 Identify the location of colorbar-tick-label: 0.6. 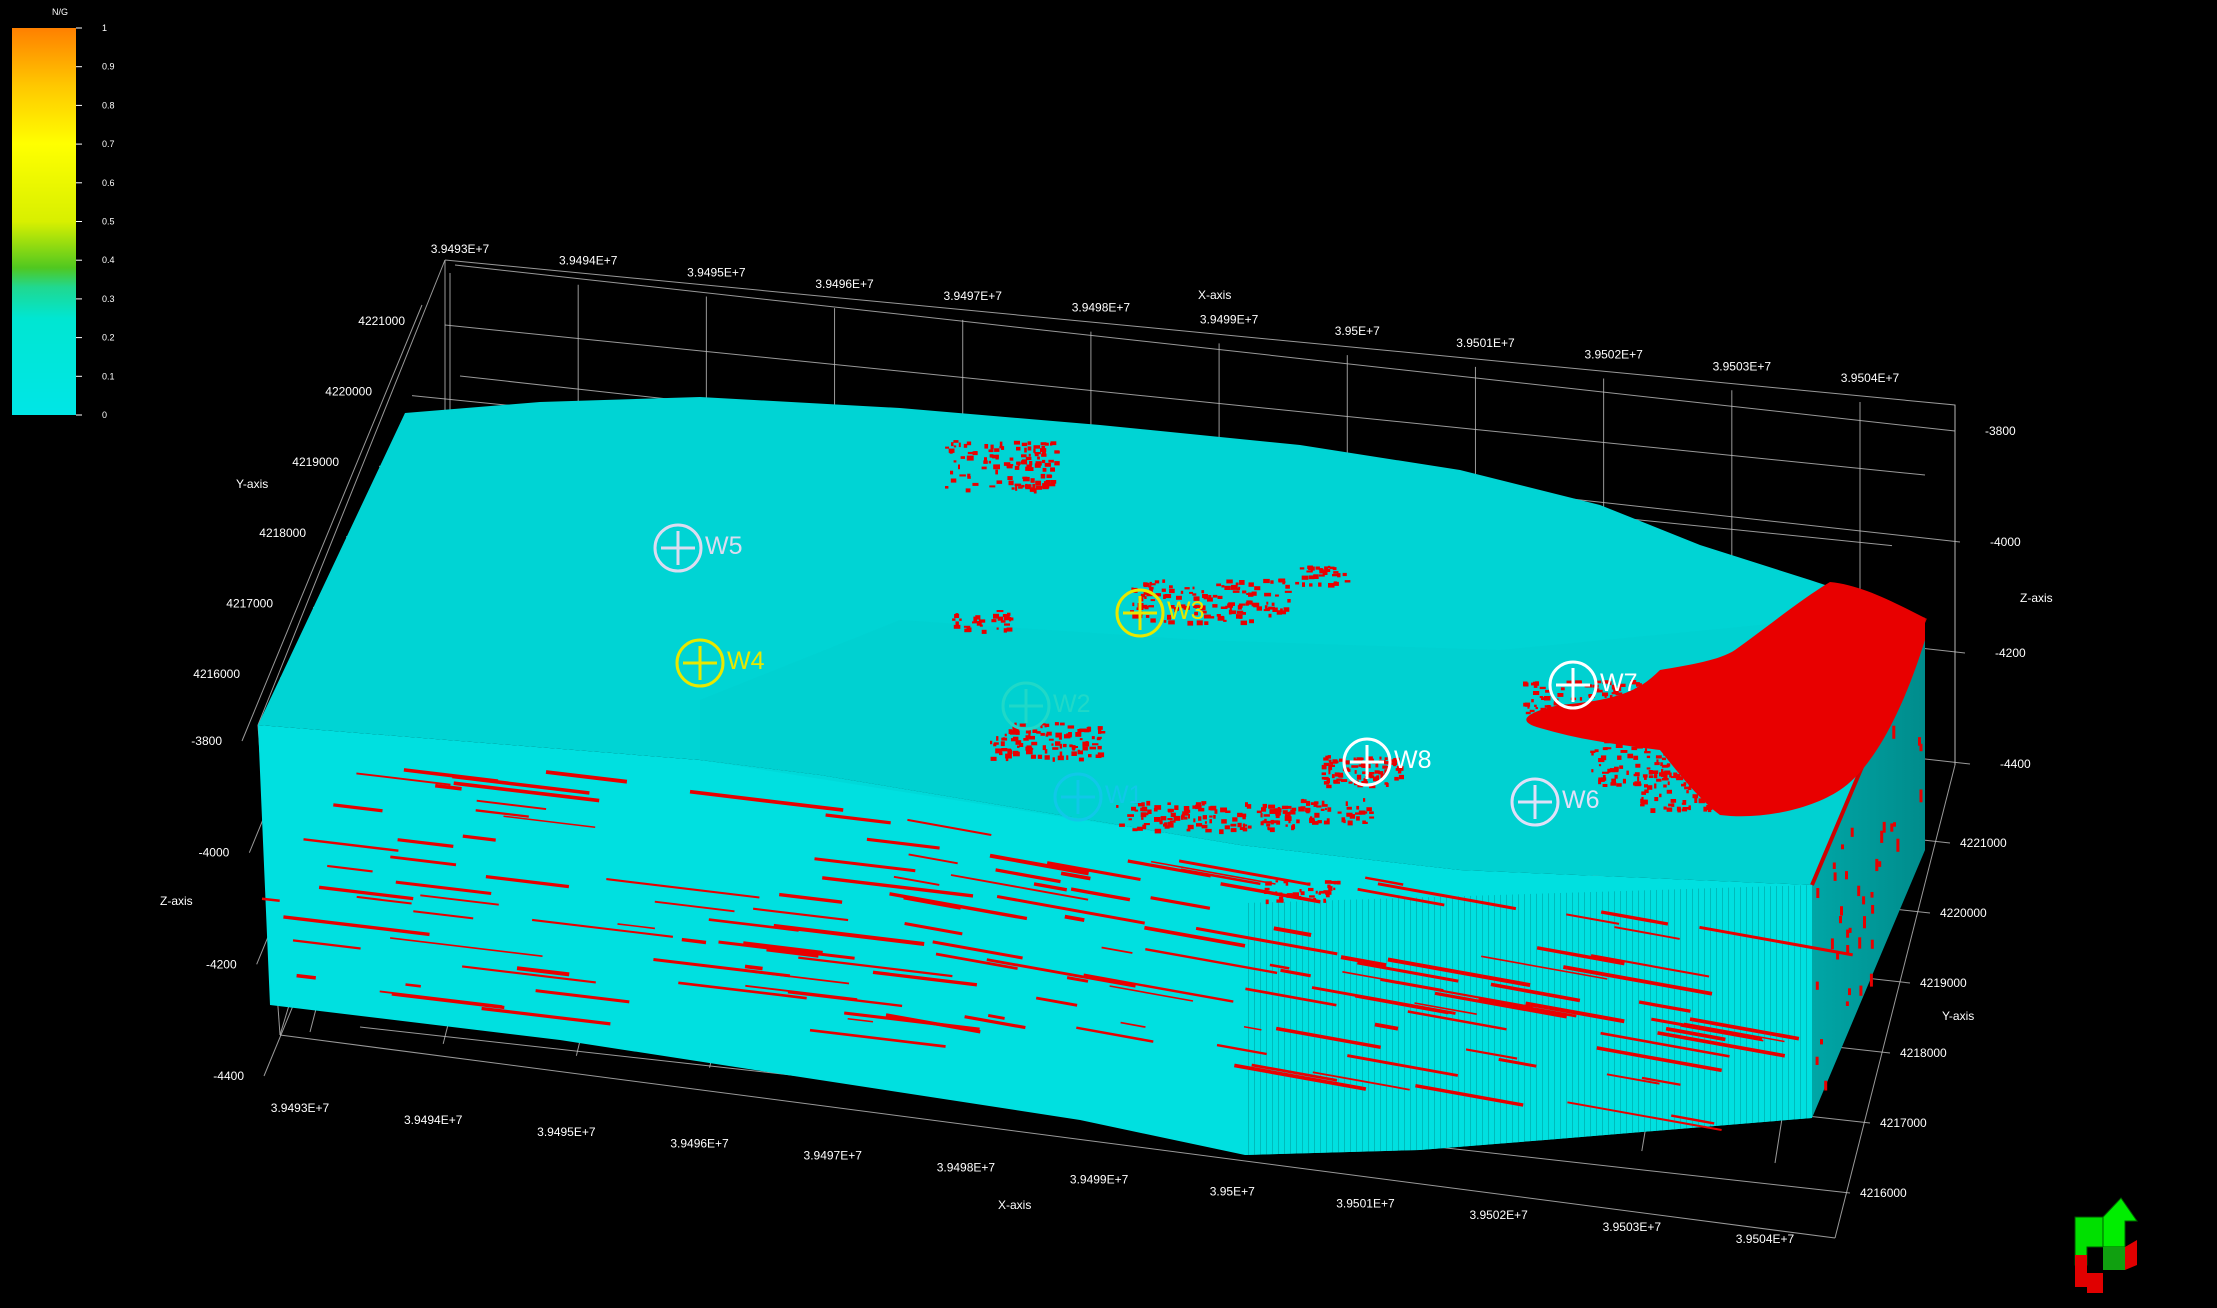
(108, 183).